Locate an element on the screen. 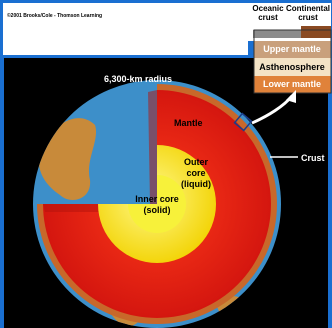 The image size is (332, 328). oceanic-crust-strip is located at coordinates (292, 34).